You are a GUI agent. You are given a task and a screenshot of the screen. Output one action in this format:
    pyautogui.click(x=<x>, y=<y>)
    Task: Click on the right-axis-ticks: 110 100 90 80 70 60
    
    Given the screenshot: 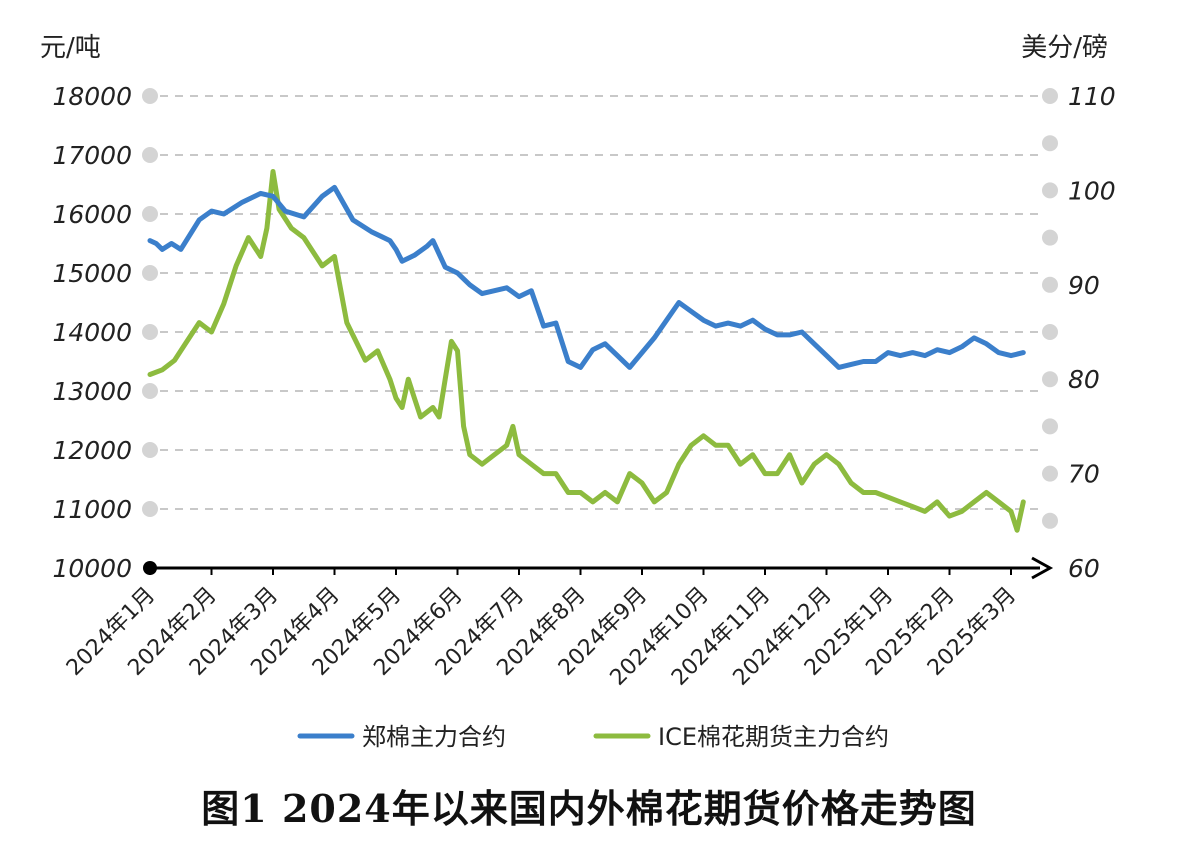 What is the action you would take?
    pyautogui.click(x=1079, y=332)
    